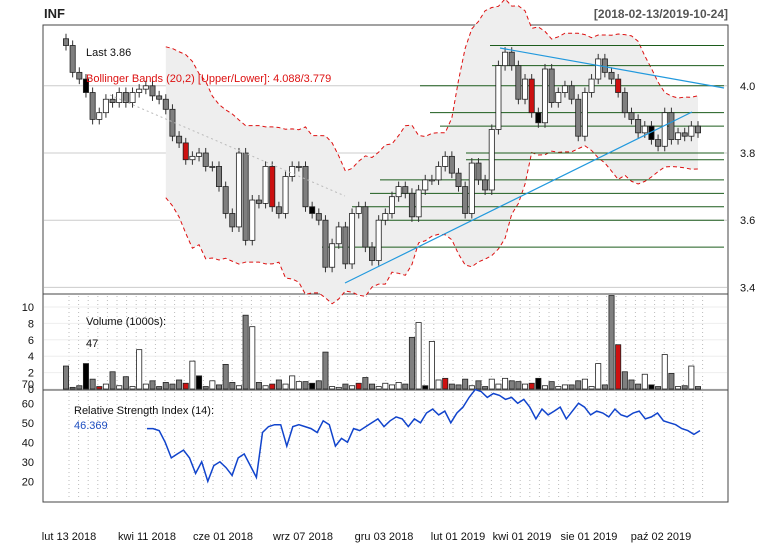 This screenshot has height=549, width=768. I want to click on rsi-line-layer, so click(424, 436).